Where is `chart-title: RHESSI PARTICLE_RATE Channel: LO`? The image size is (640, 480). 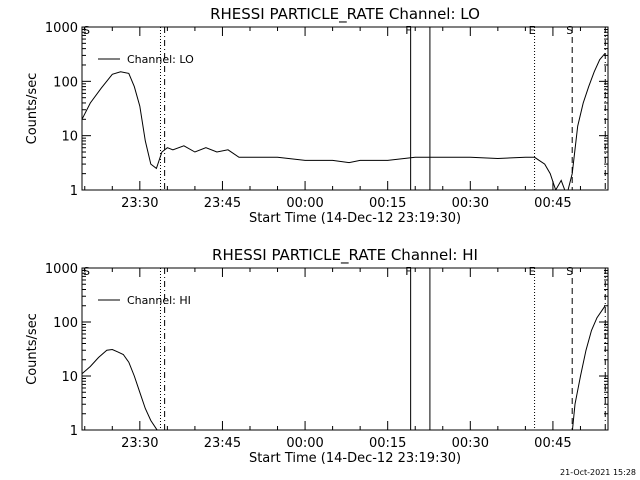
chart-title: RHESSI PARTICLE_RATE Channel: LO is located at coordinates (345, 14).